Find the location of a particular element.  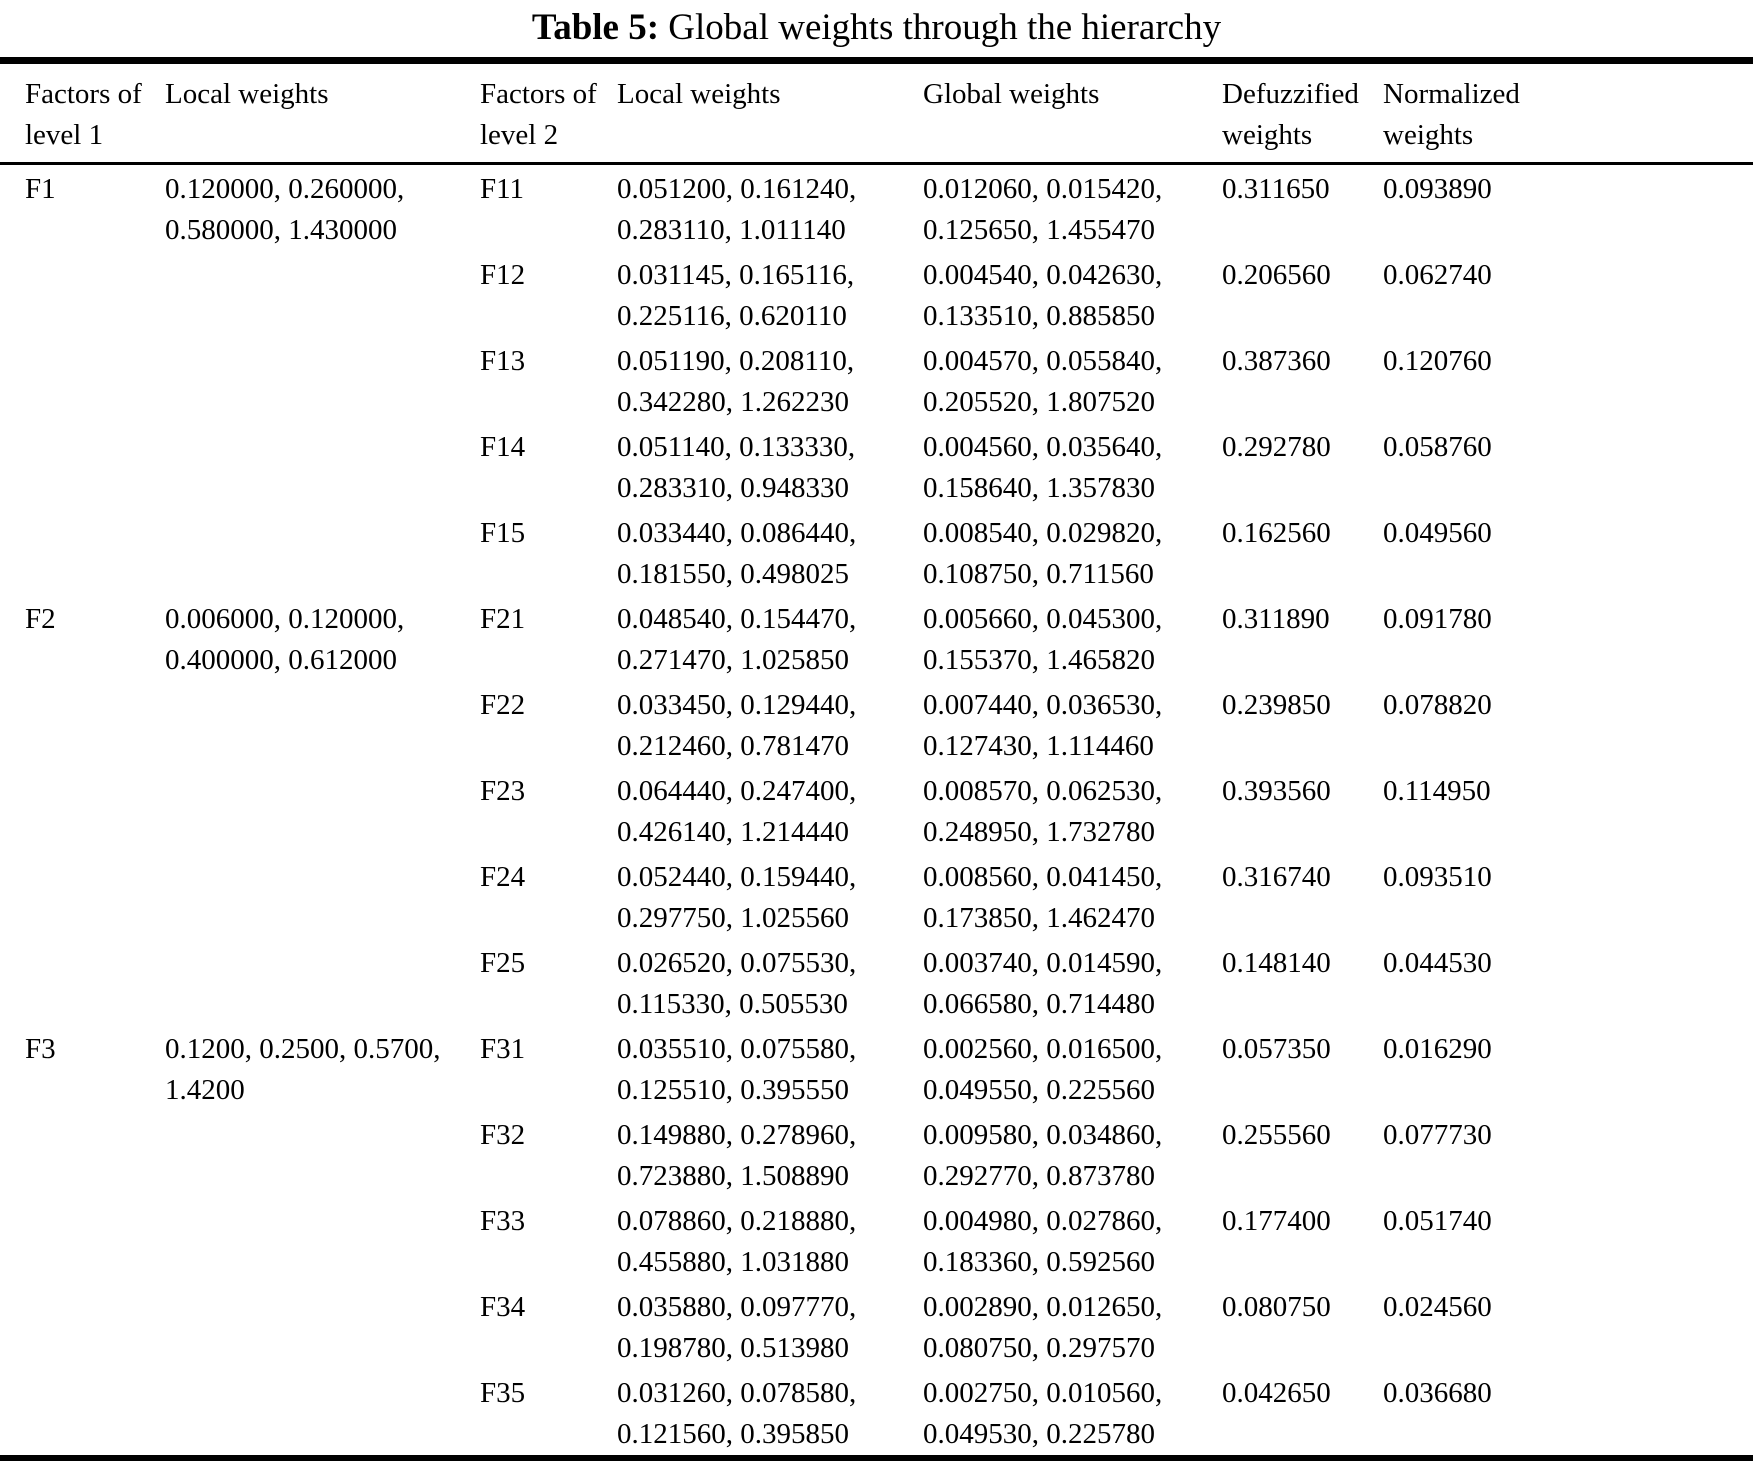

header-normalized-weights: Normalized weights is located at coordinates (1568, 112).